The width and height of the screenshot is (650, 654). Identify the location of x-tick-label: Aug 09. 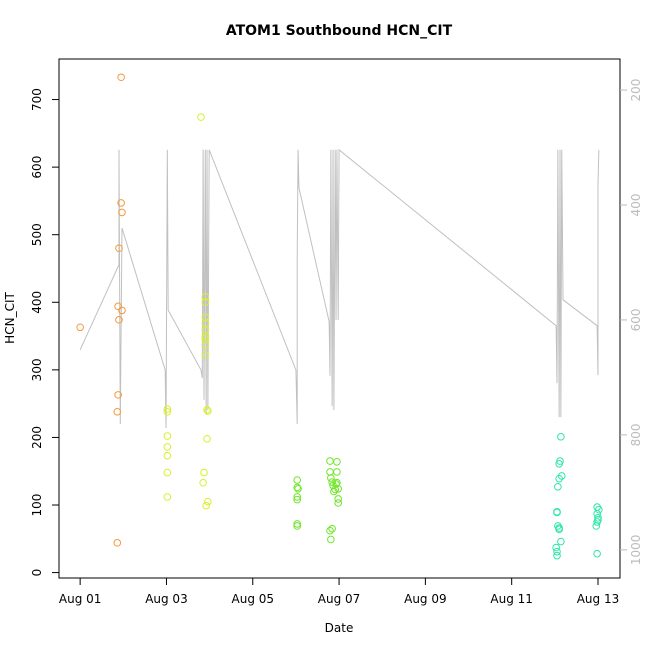
(425, 599).